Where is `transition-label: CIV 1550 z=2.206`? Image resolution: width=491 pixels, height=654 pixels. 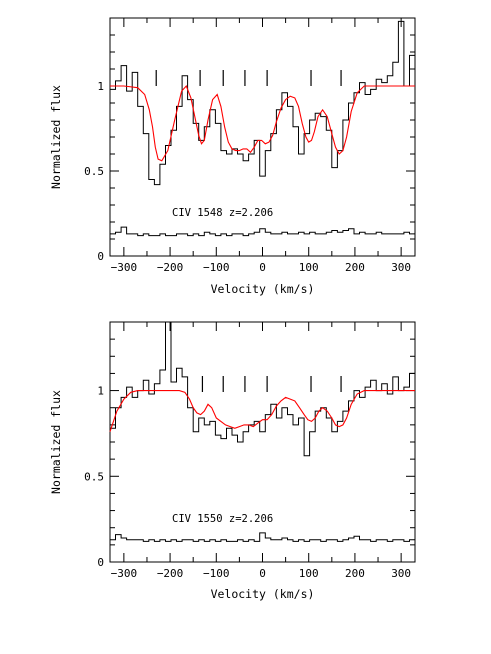 transition-label: CIV 1550 z=2.206 is located at coordinates (222, 519).